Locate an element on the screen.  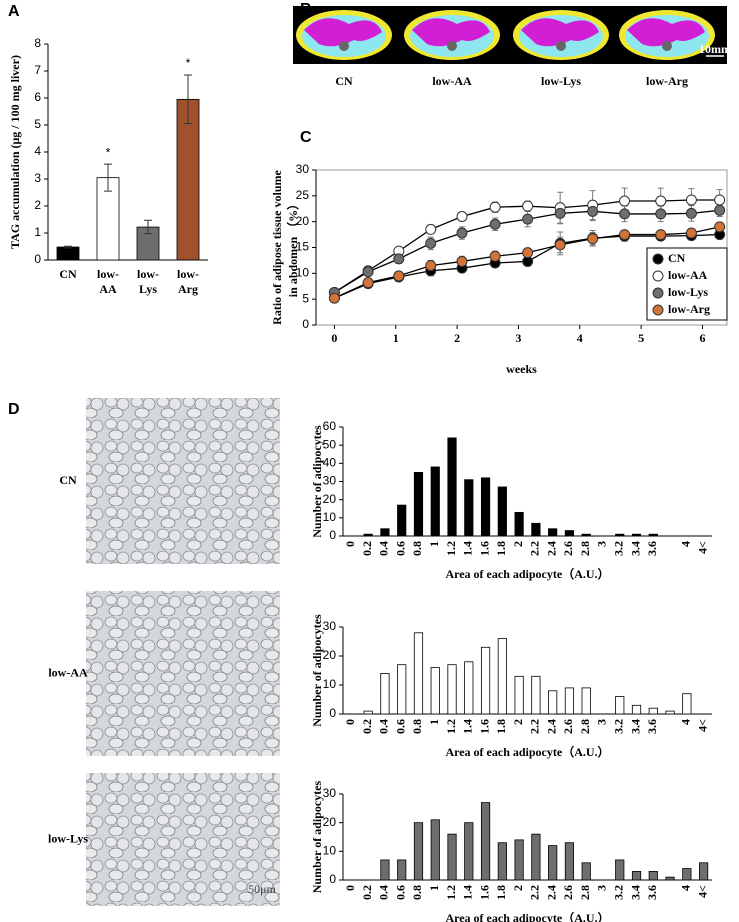
y-tick-label: 15 is located at coordinates (303, 247).